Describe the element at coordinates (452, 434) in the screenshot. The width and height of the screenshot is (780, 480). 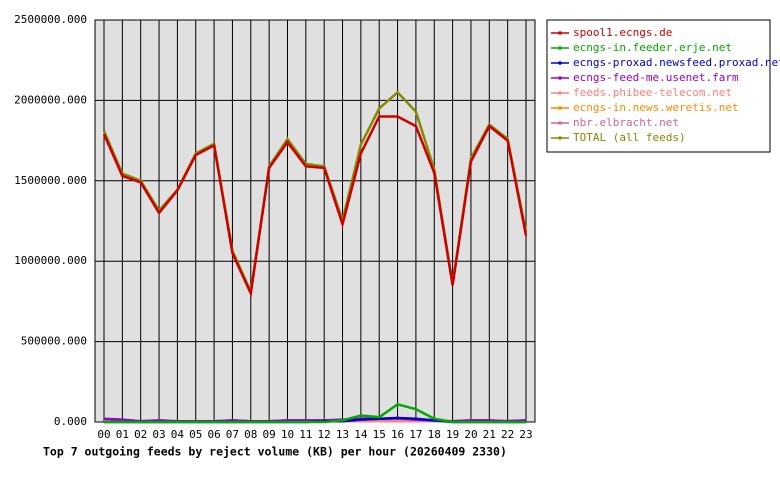
I see `x-tick-label: 19` at that location.